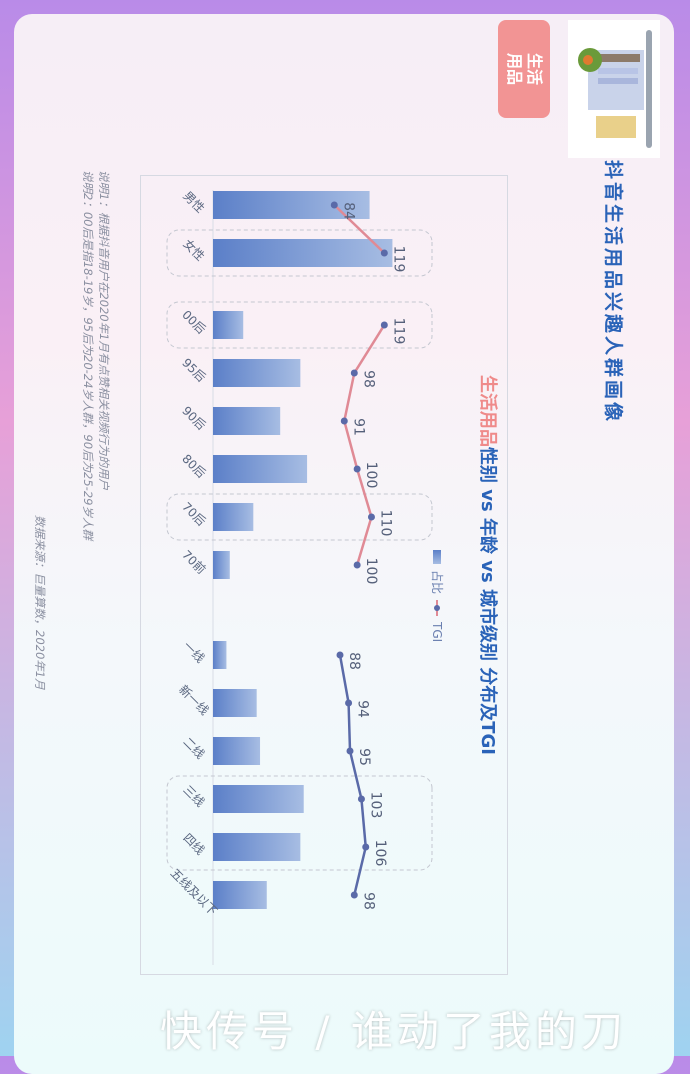  What do you see at coordinates (194, 562) in the screenshot?
I see `tick-label-70前: 70前` at bounding box center [194, 562].